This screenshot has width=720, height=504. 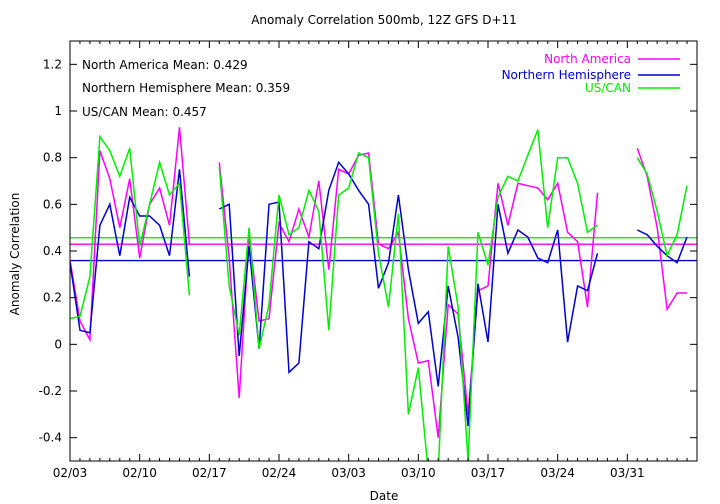 I want to click on x-tick-label: 02/03, so click(x=70, y=473).